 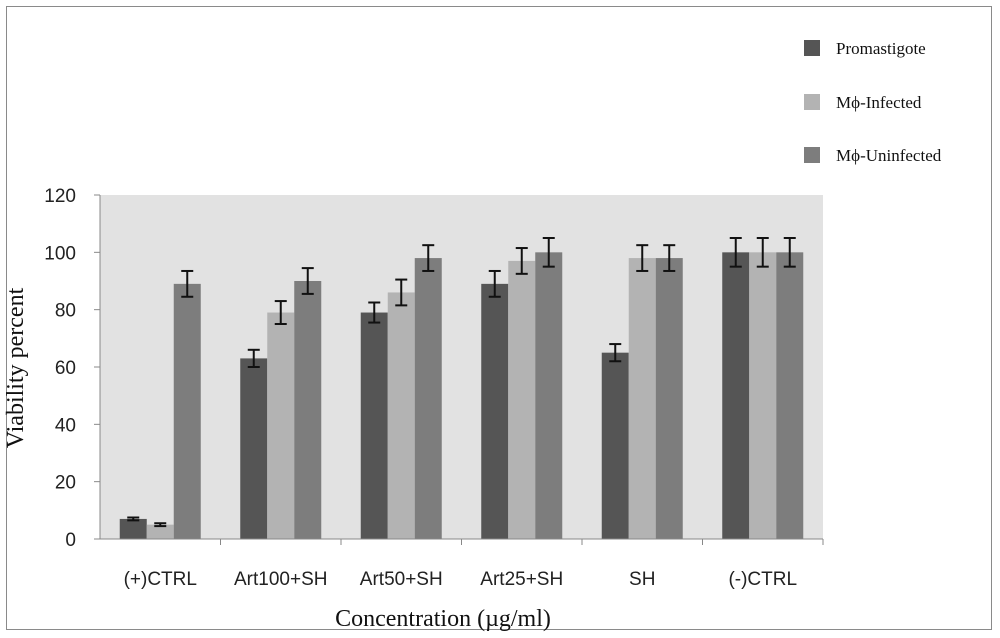 I want to click on x-category-label: (+)CTRL, so click(x=160, y=579).